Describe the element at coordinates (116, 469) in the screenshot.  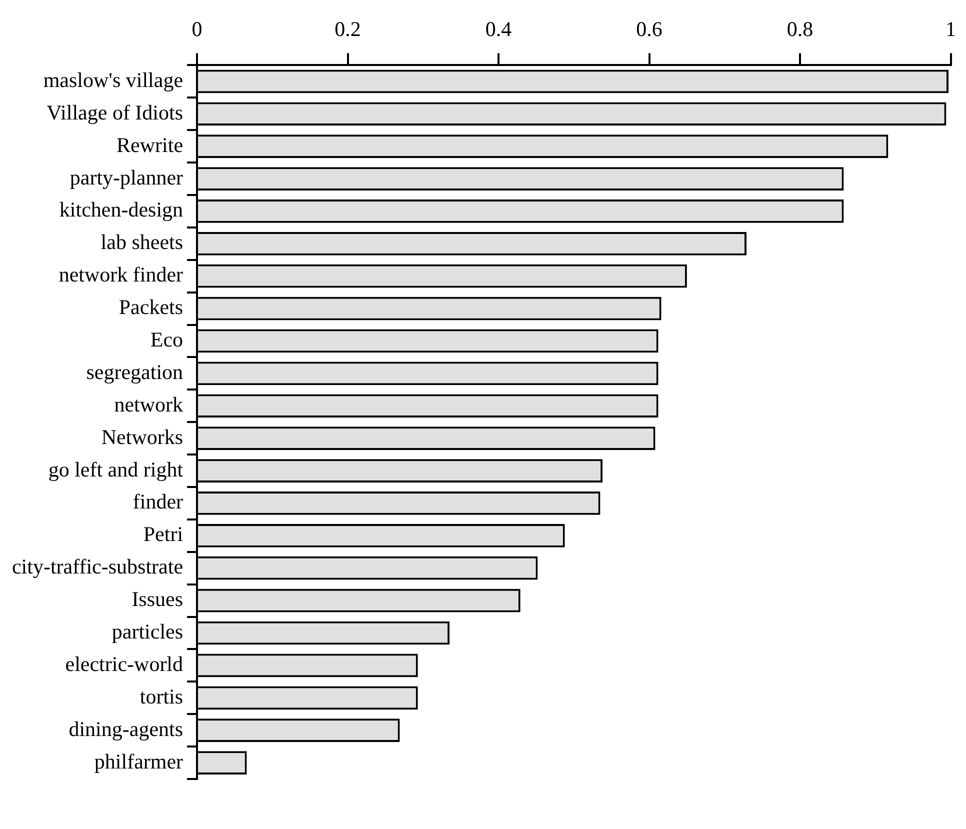
I see `y-tick-label: go left and right` at that location.